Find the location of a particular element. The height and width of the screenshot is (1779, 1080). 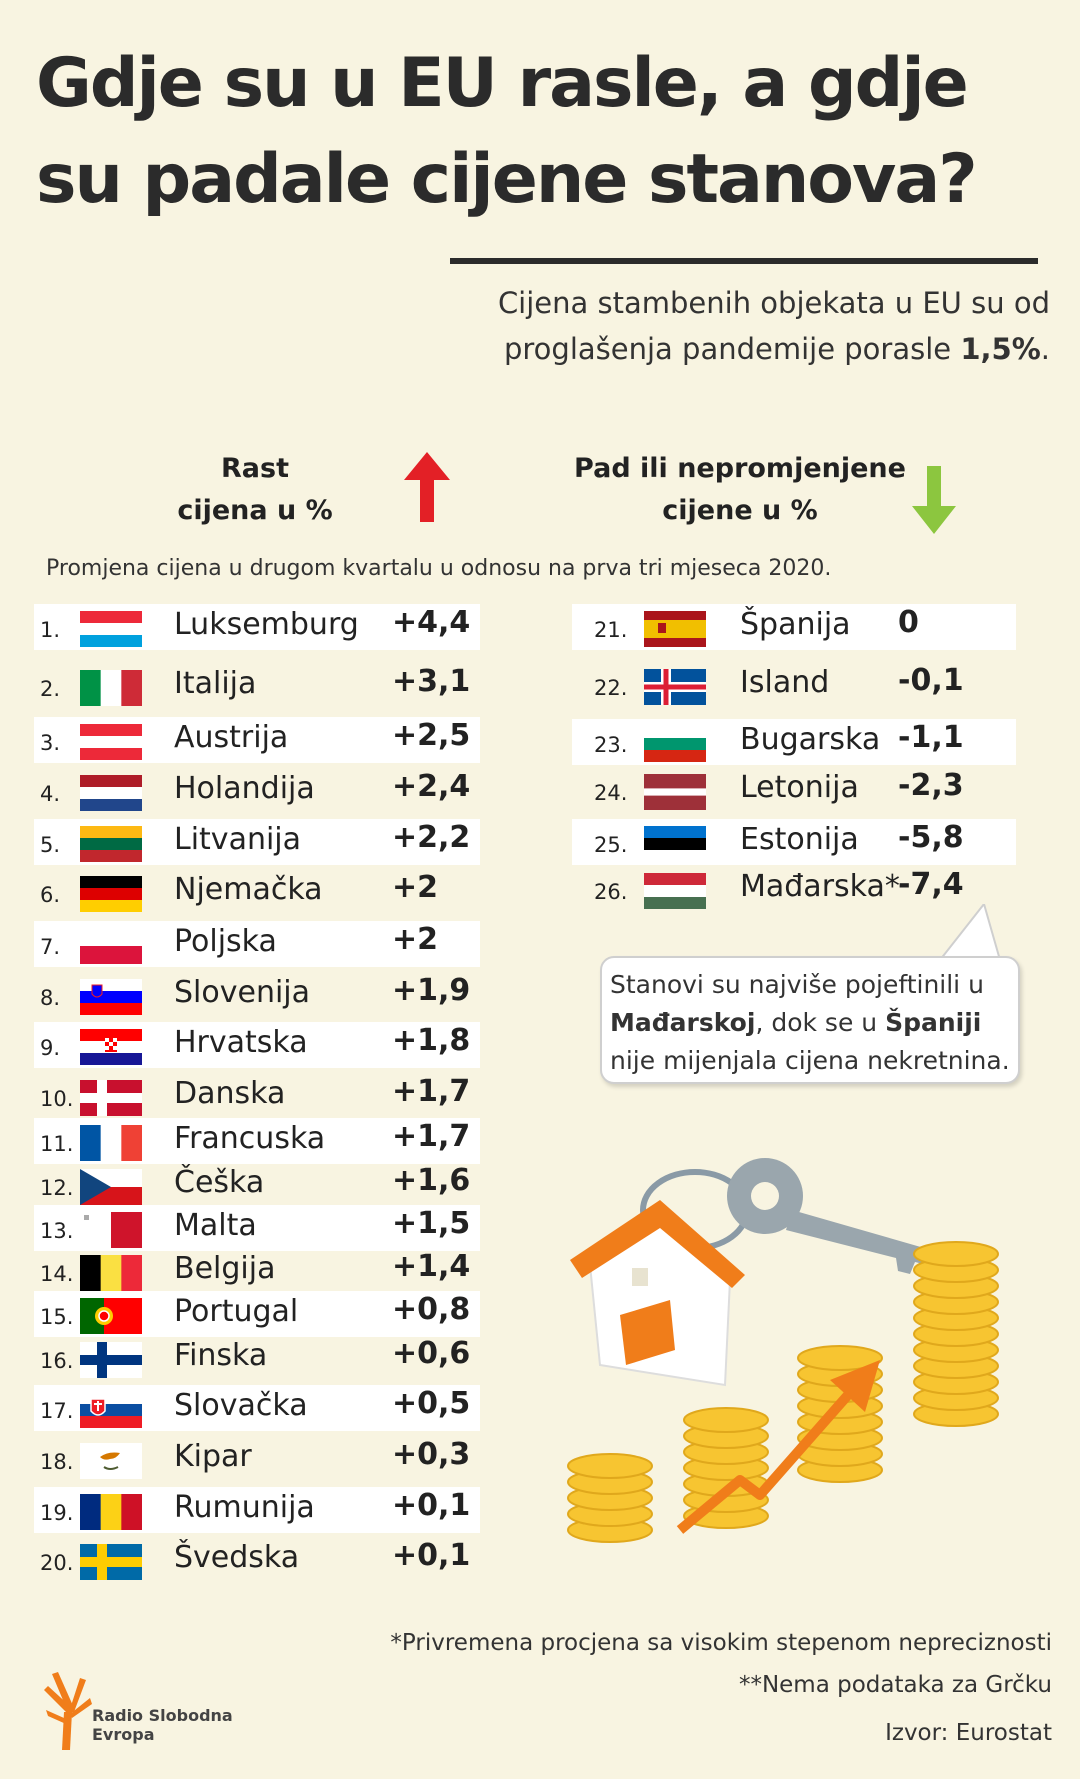

row-country: Letonija is located at coordinates (799, 787).